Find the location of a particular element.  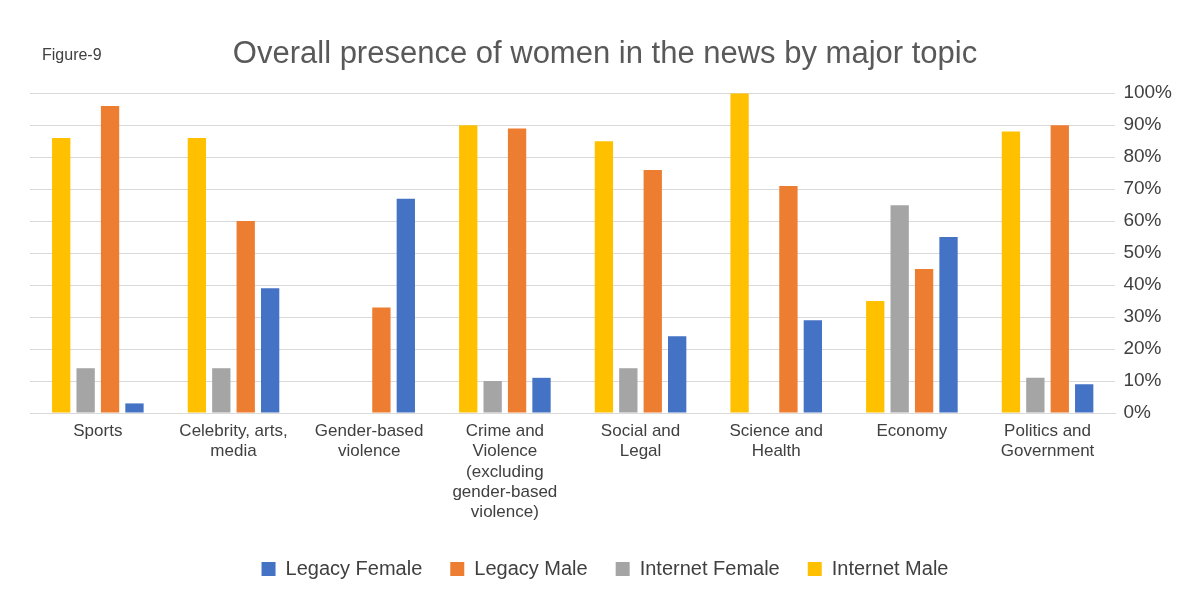

x-tick-label: Science and Health is located at coordinates (776, 440).